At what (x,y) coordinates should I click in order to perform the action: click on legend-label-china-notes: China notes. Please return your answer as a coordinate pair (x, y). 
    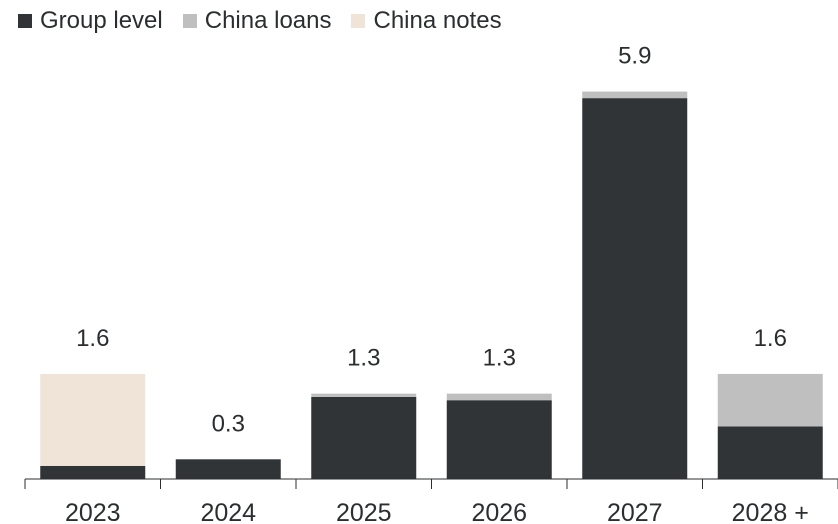
    Looking at the image, I should click on (437, 20).